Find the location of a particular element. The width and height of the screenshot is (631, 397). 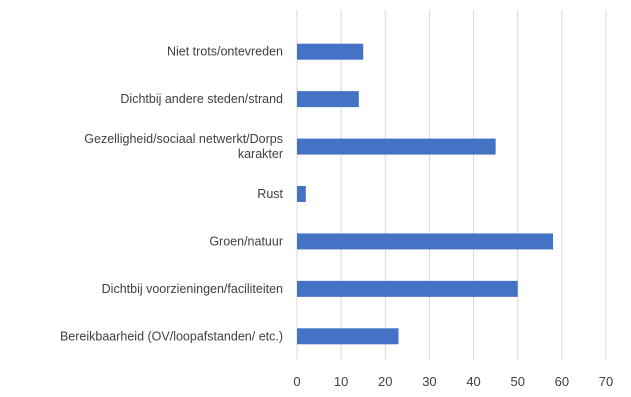

x-tick-label: 50 is located at coordinates (517, 381).